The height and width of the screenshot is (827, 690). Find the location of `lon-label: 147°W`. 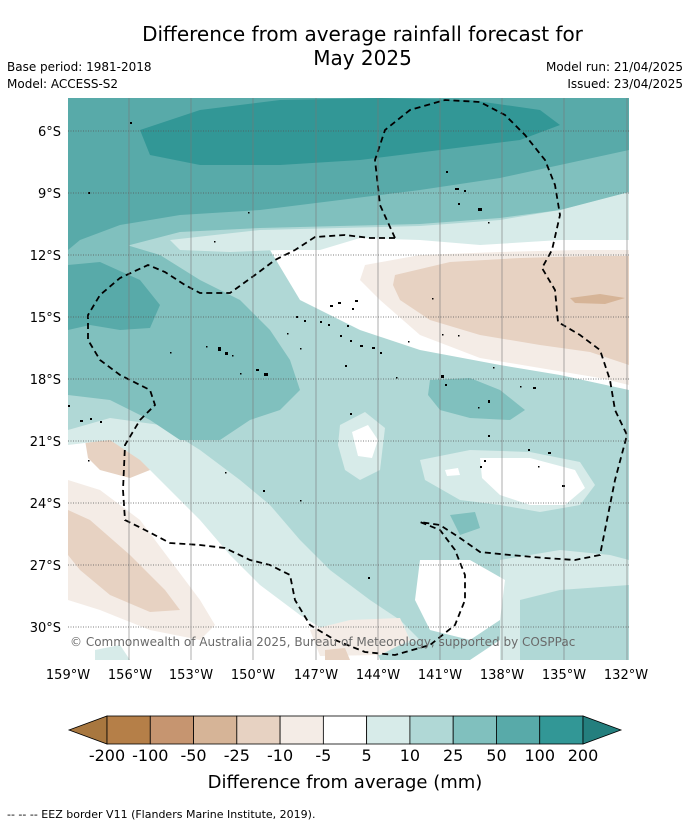

lon-label: 147°W is located at coordinates (316, 675).